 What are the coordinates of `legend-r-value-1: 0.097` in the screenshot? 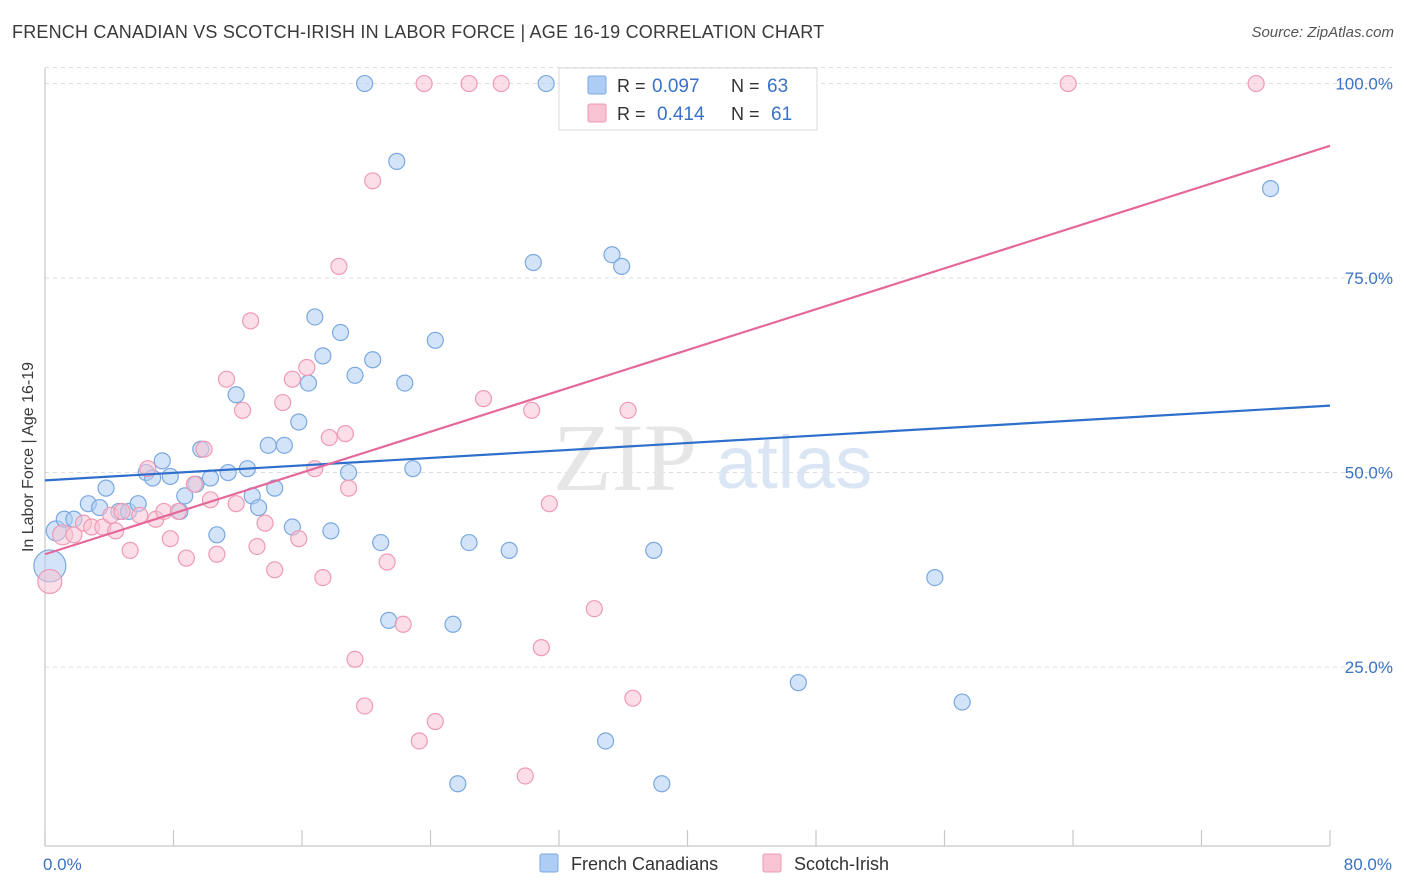 It's located at (676, 86).